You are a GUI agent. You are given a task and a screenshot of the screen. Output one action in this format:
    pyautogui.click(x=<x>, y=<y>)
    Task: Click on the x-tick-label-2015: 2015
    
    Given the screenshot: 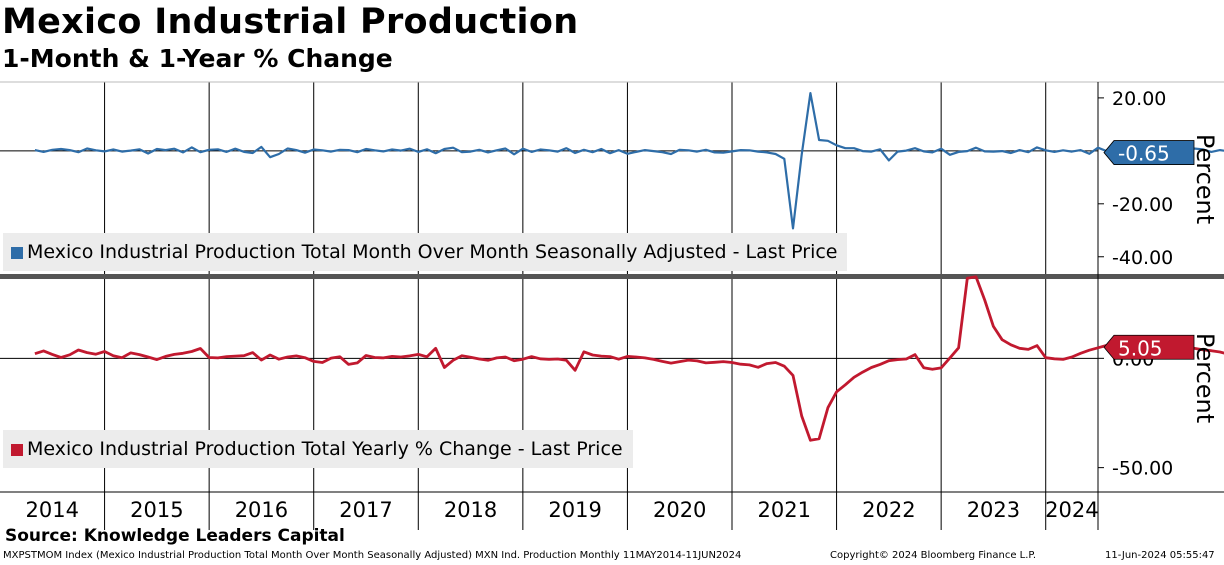 What is the action you would take?
    pyautogui.click(x=157, y=510)
    